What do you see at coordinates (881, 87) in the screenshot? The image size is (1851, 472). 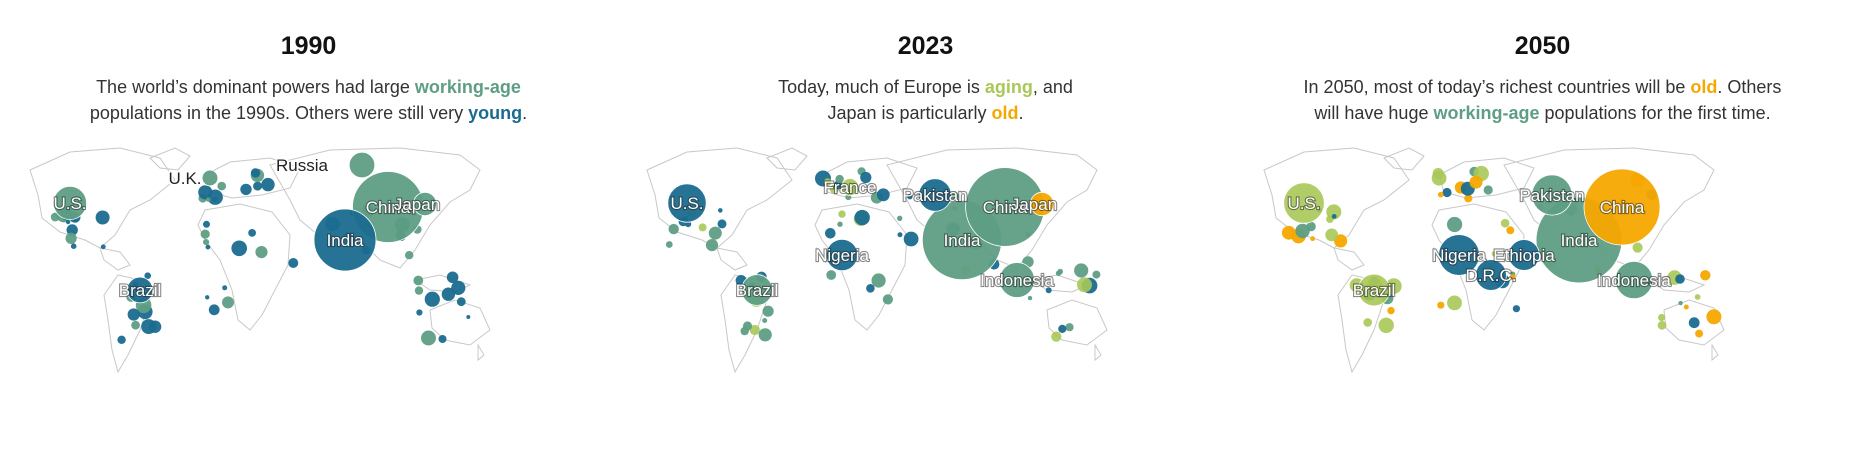 I see `description-text: Today, much of Europe is` at bounding box center [881, 87].